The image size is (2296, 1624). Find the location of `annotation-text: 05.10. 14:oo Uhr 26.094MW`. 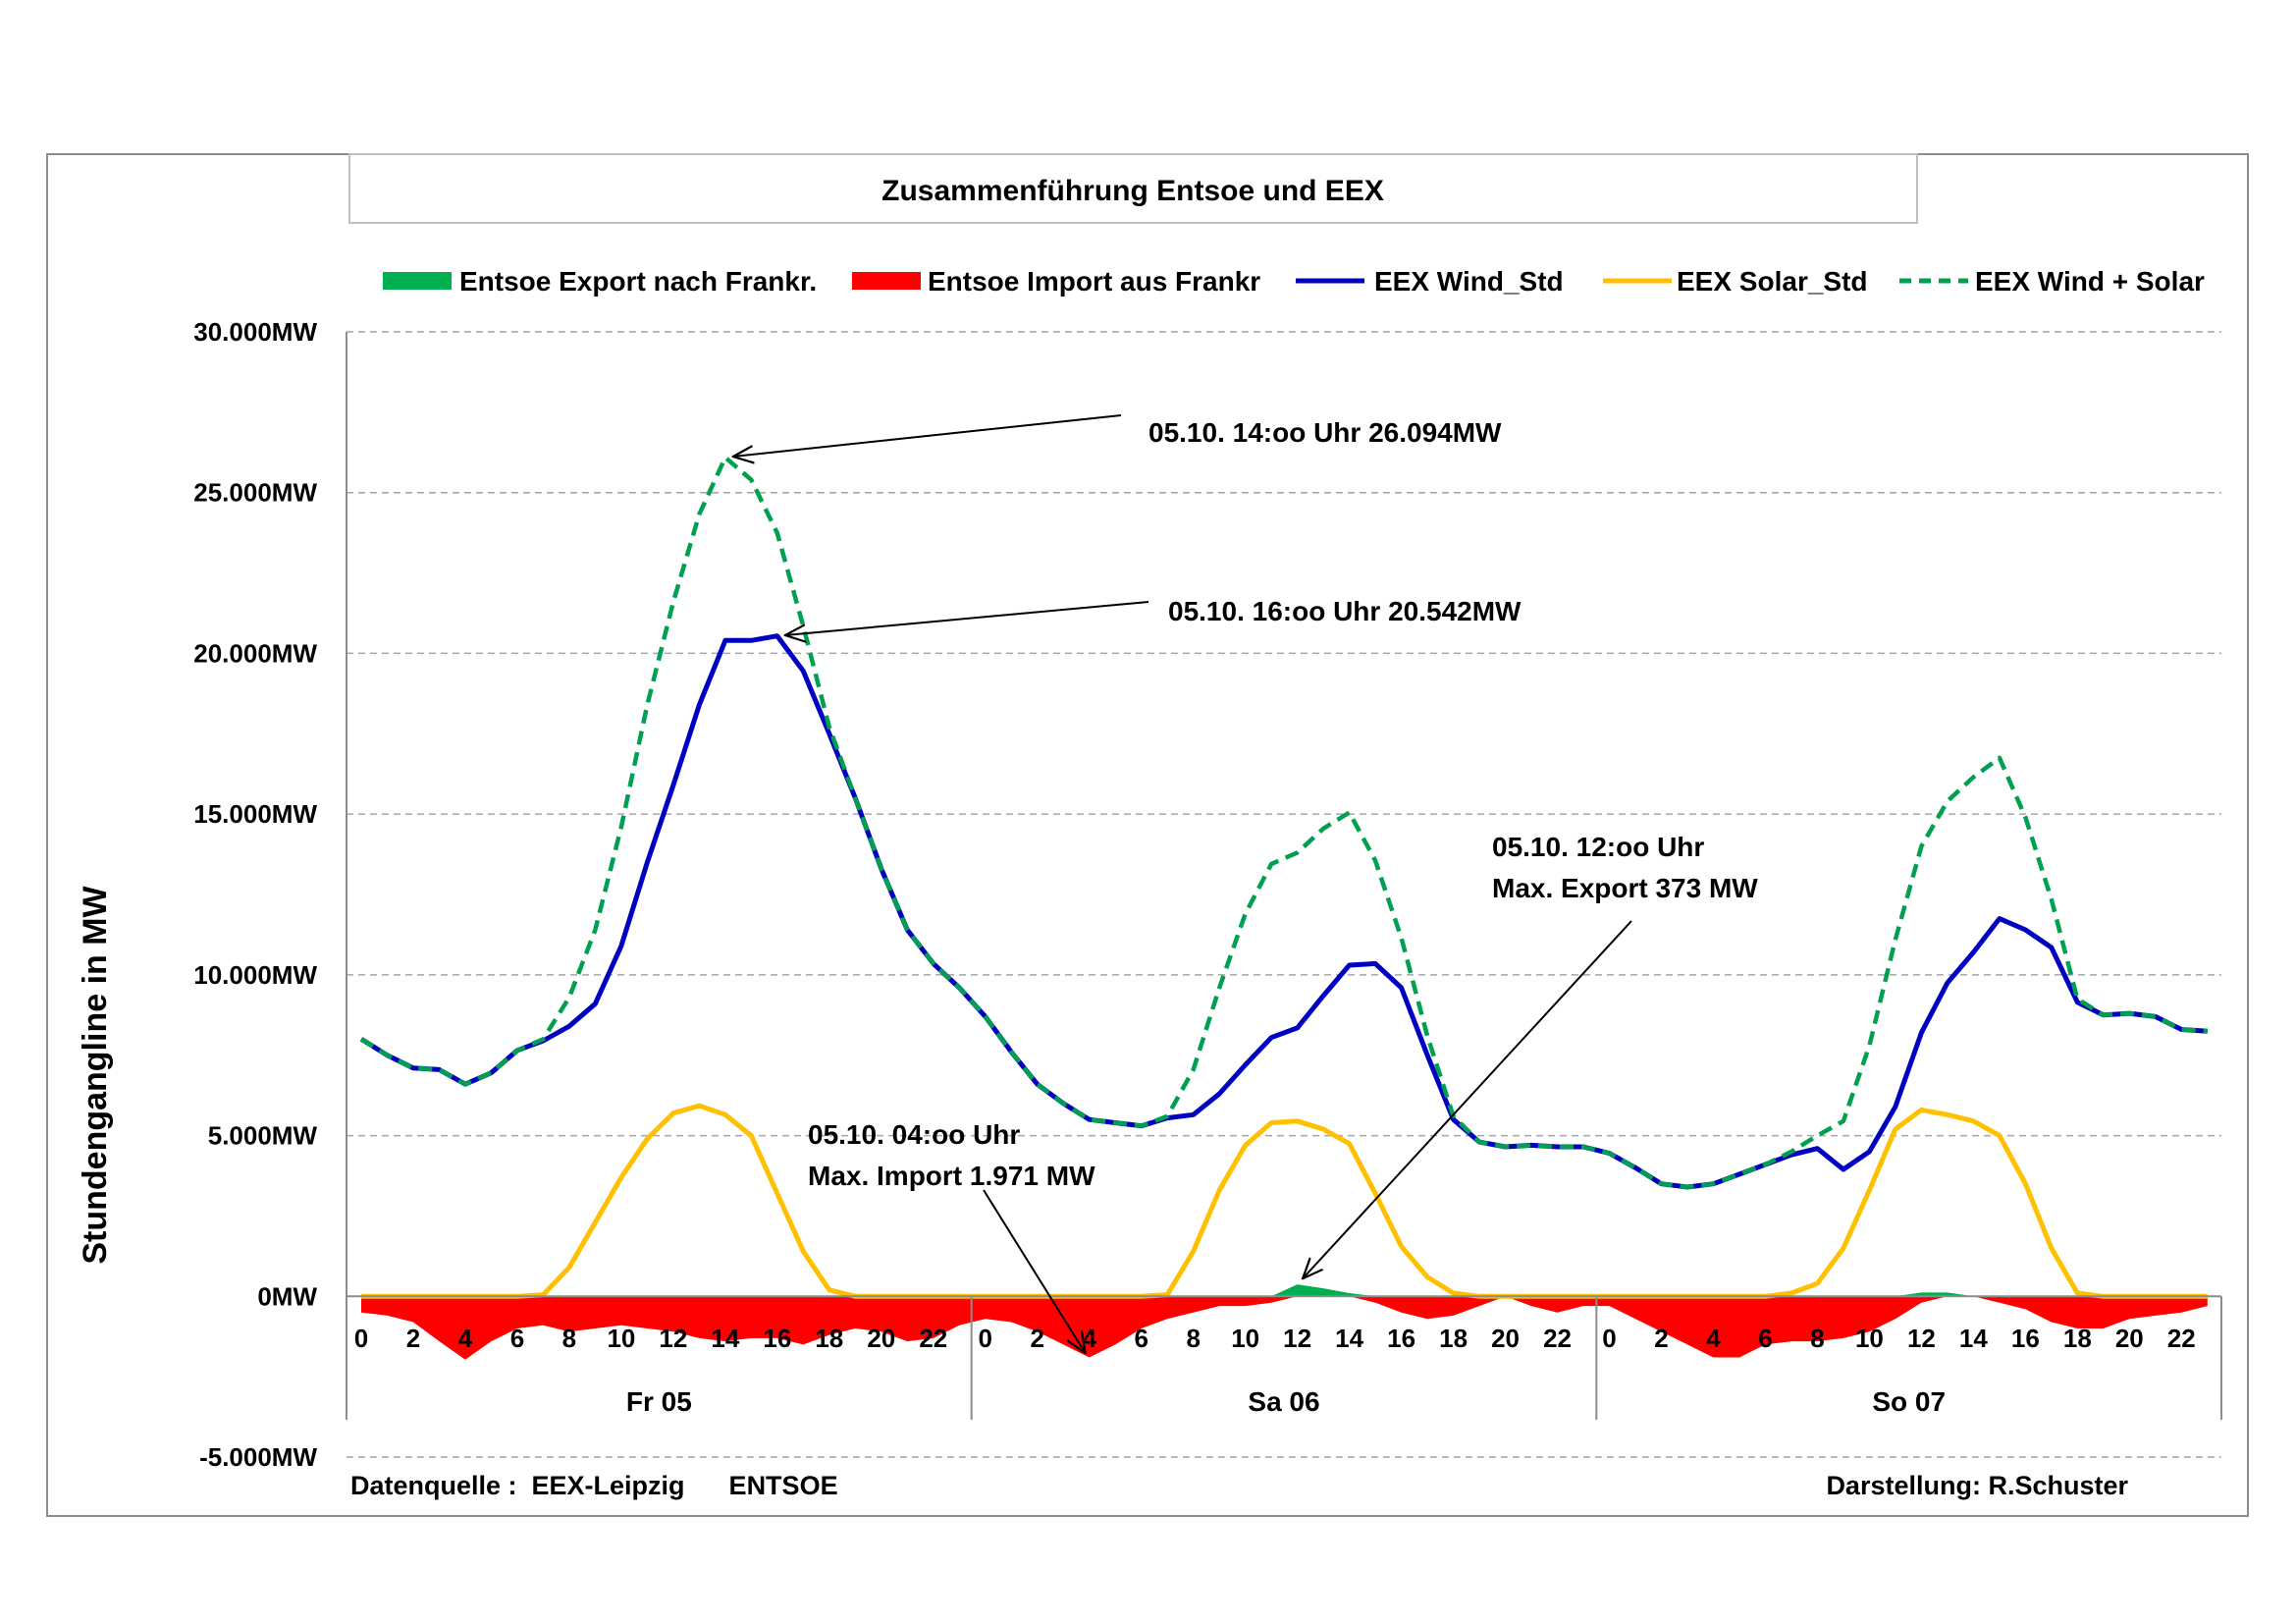

annotation-text: 05.10. 14:oo Uhr 26.094MW is located at coordinates (1325, 432).